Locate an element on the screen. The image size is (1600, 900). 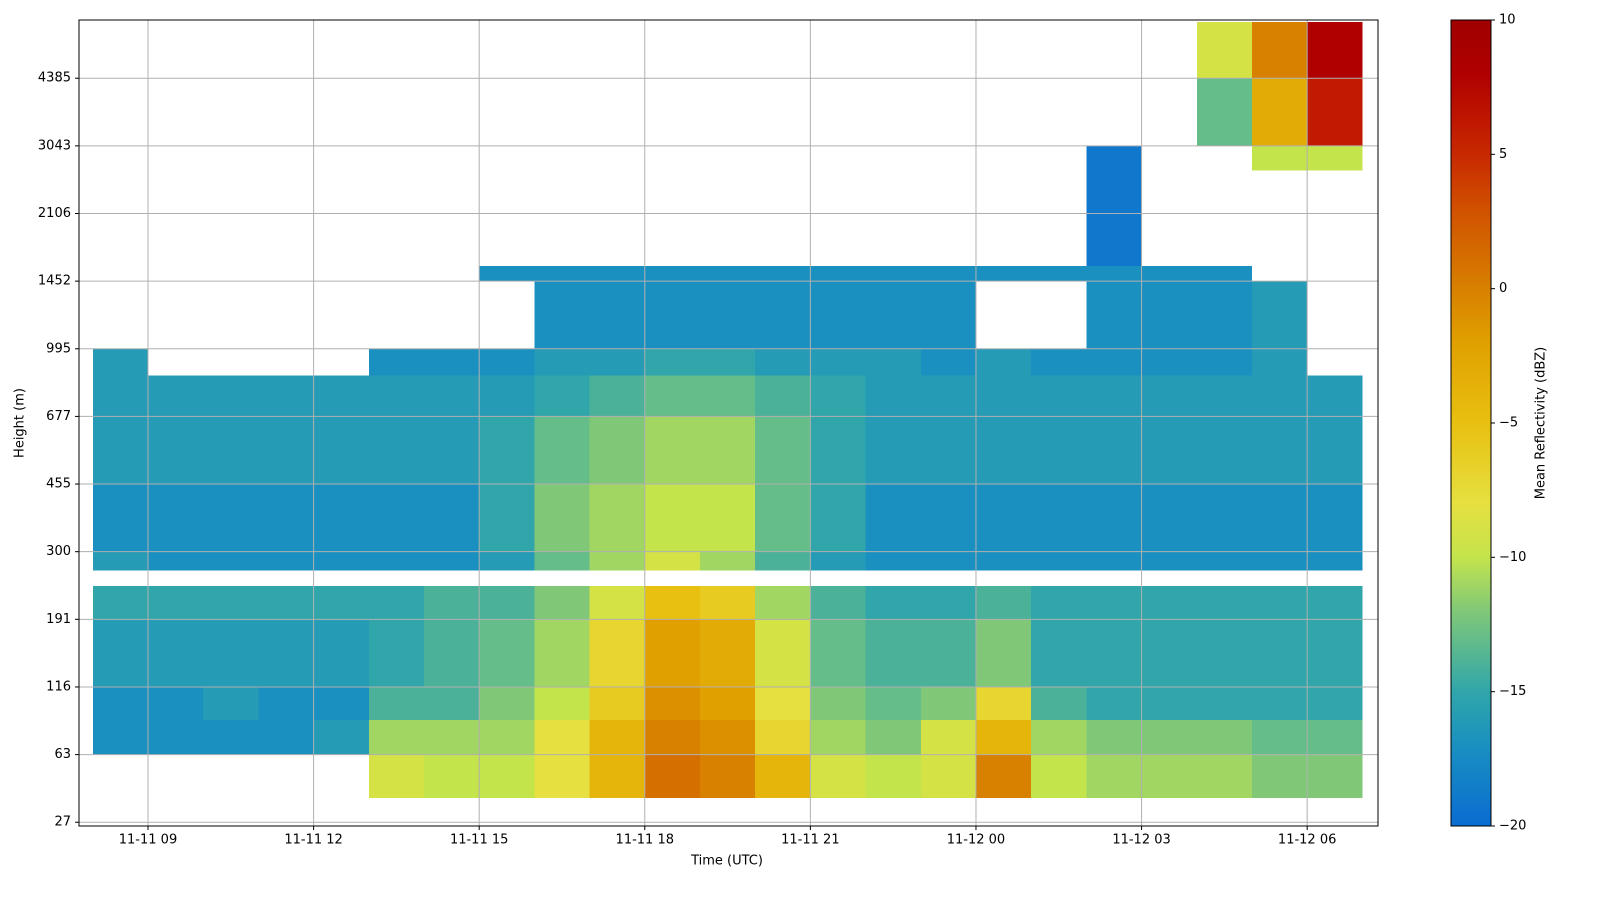
y-tick-label: 27 is located at coordinates (62, 822).